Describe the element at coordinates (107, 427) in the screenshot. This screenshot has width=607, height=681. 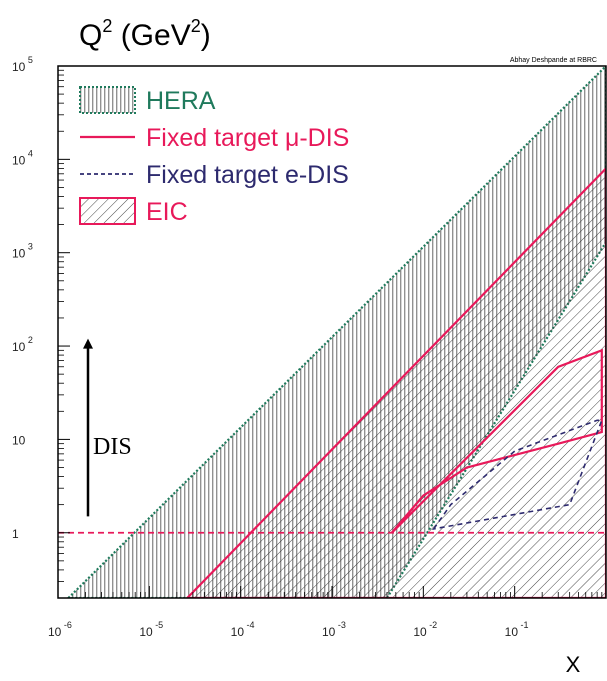
I see `dis-annotation: DIS` at that location.